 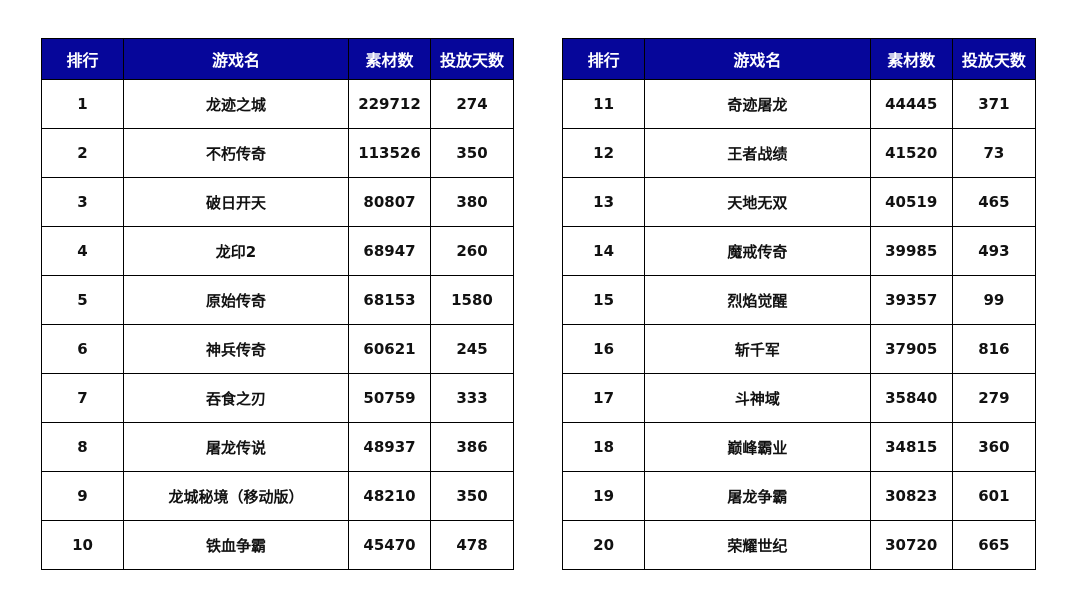 I want to click on table-row: 20 荣耀世纪 30720 665, so click(x=799, y=545).